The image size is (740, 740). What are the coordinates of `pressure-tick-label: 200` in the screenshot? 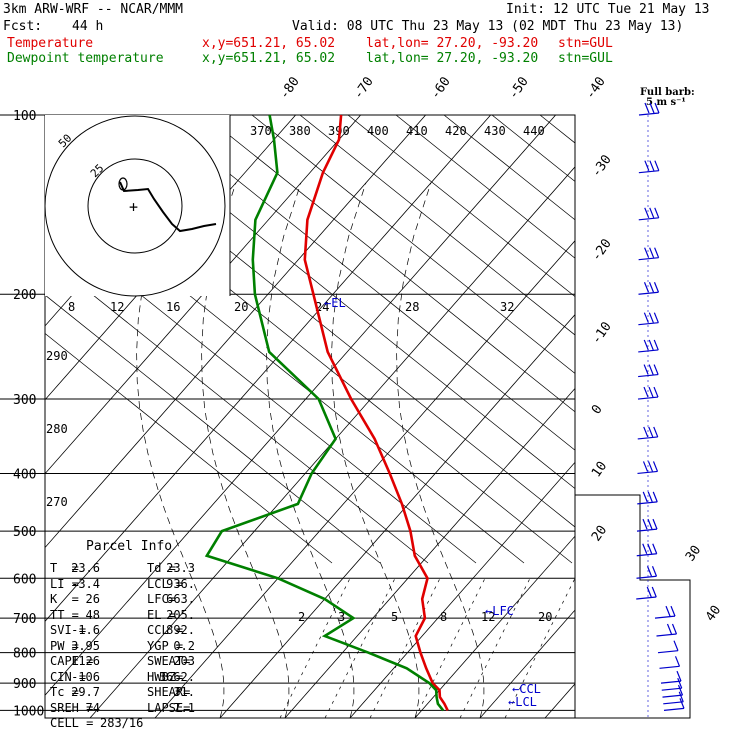 It's located at (24, 295).